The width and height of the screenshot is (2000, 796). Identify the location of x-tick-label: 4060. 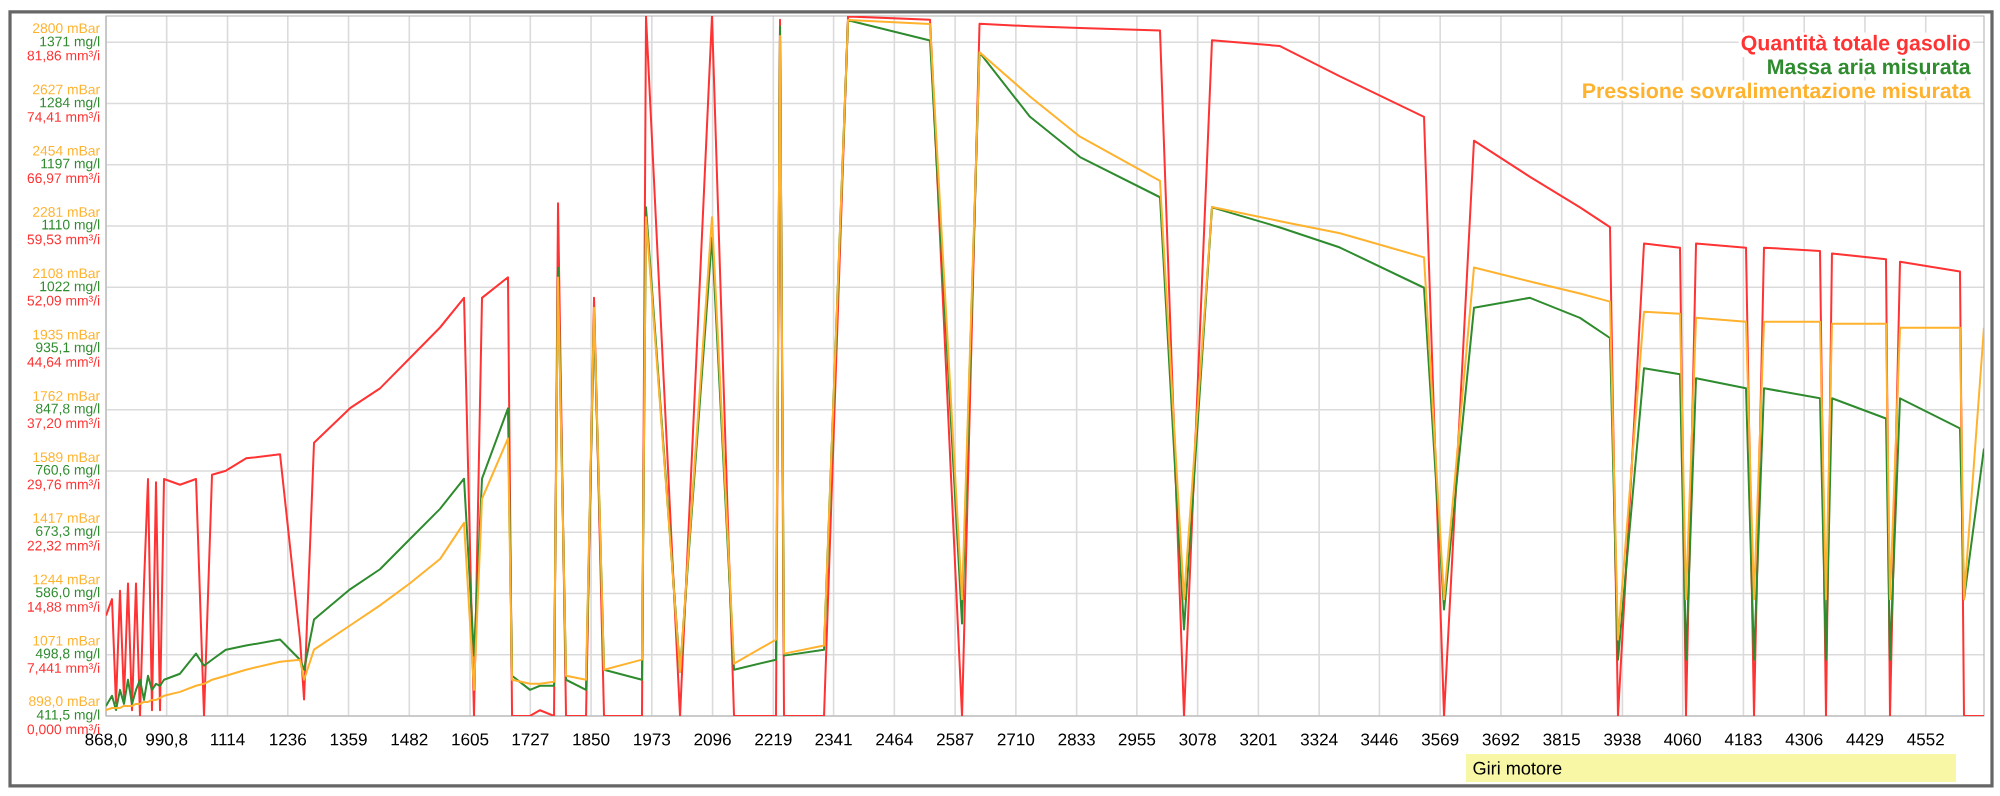
(1682, 739).